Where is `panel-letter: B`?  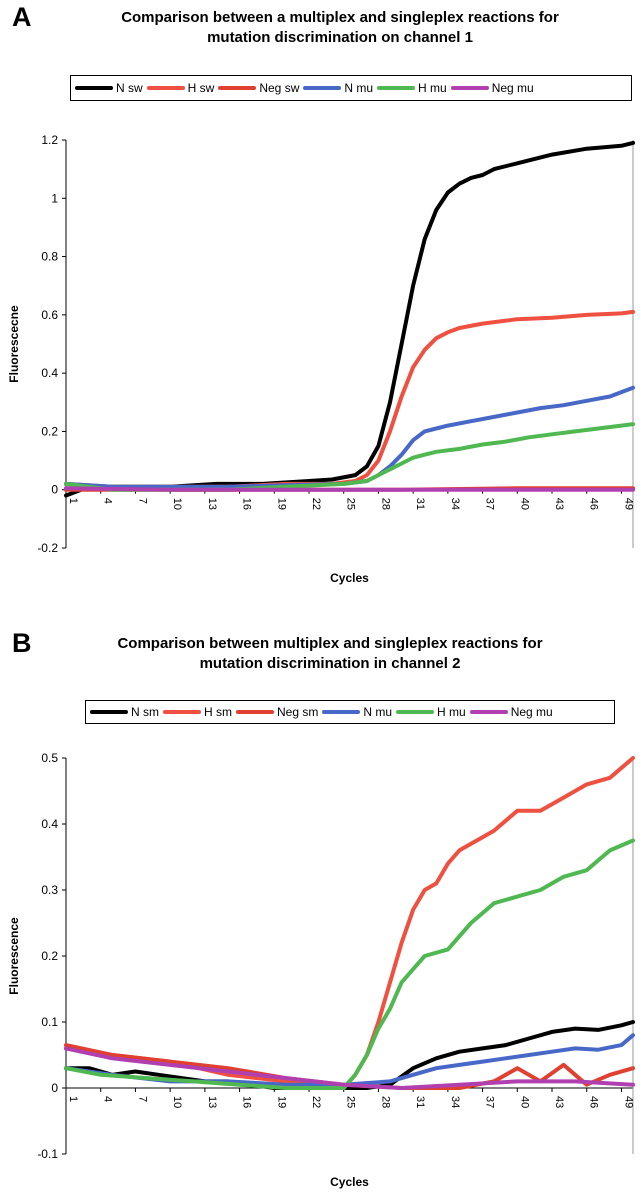 panel-letter: B is located at coordinates (22, 643).